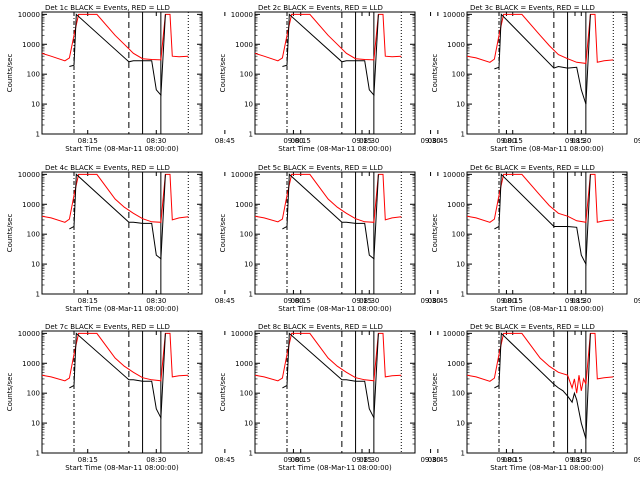  What do you see at coordinates (320, 8) in the screenshot?
I see `chart-title: Det 2c BLACK = Events, RED = LLD` at bounding box center [320, 8].